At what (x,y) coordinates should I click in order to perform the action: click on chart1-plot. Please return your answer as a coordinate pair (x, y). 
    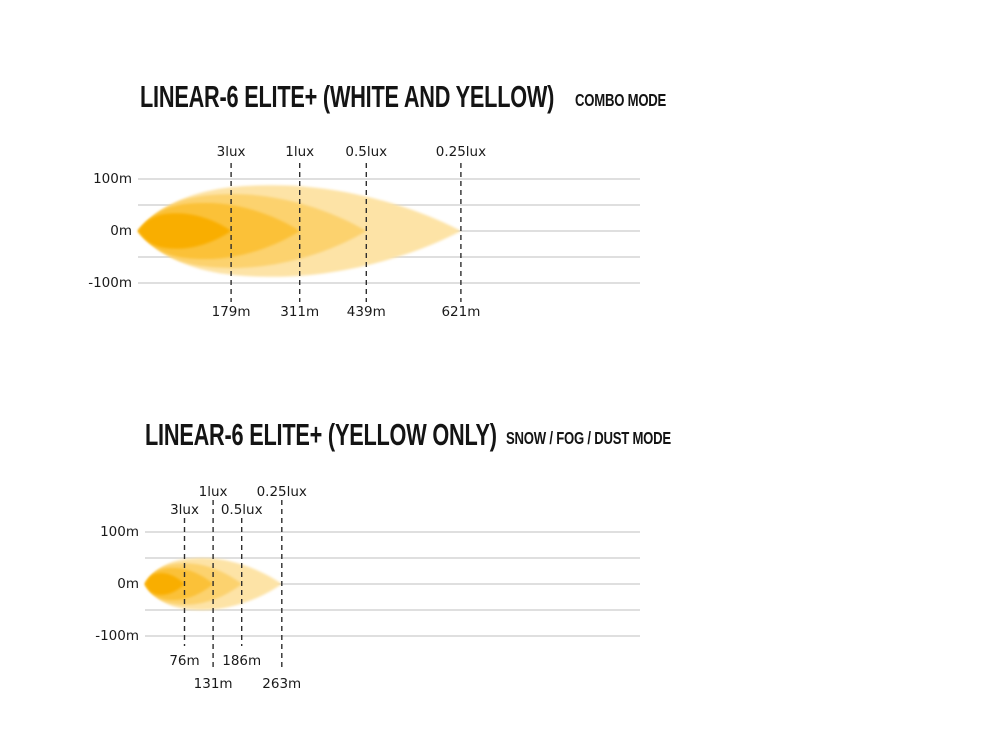
    Looking at the image, I should click on (389, 232).